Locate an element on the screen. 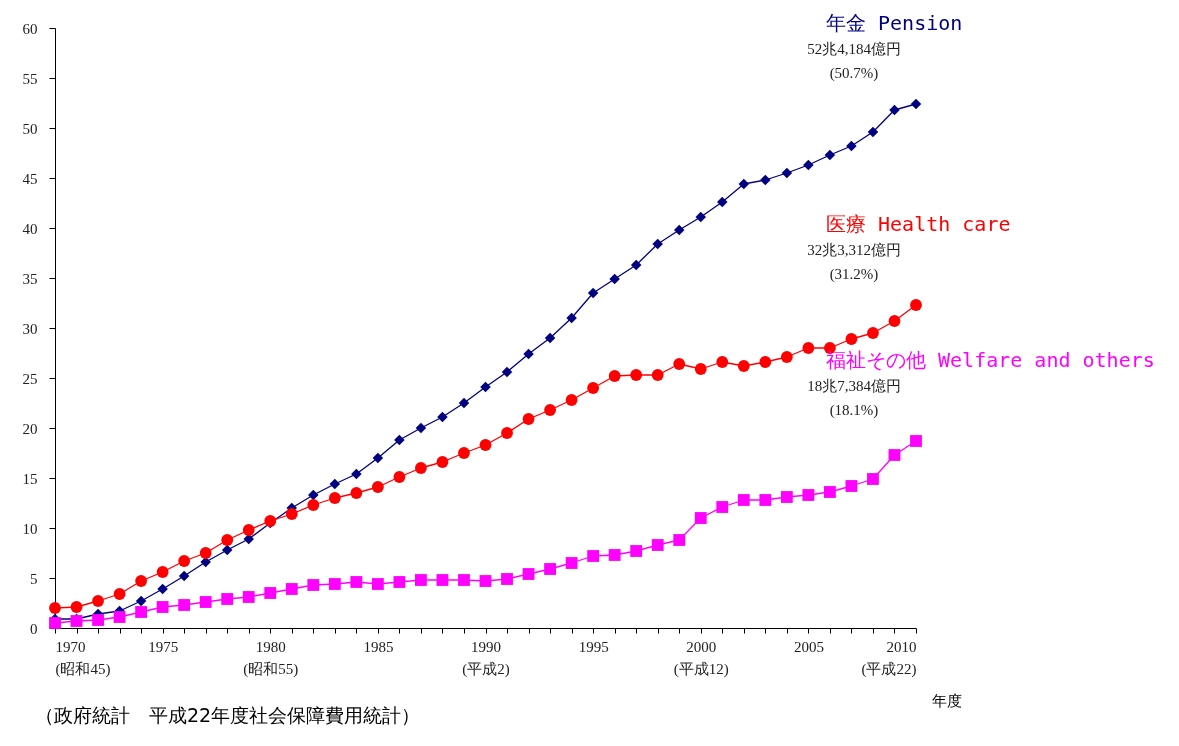 The height and width of the screenshot is (746, 1179). y-tick-label: 15 is located at coordinates (30, 478).